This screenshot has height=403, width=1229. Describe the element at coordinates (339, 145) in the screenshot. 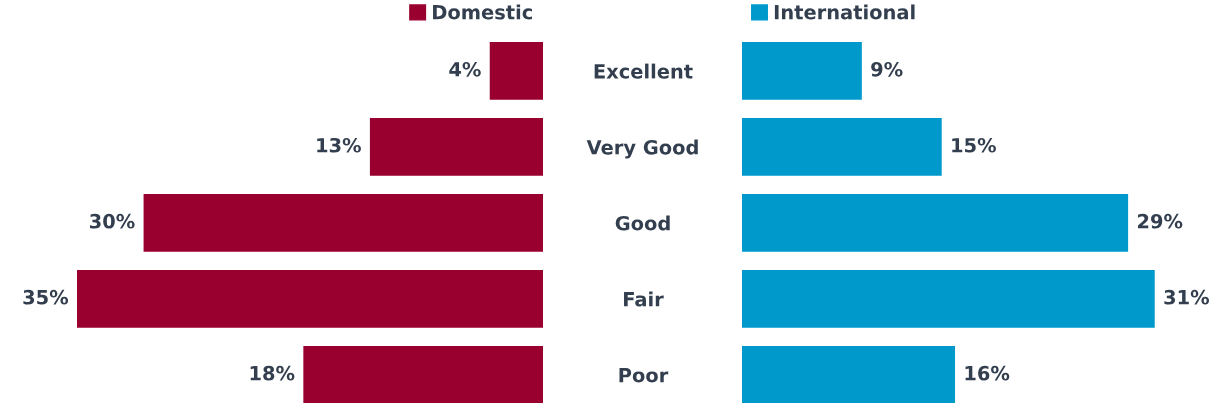

I see `data-label: 13%` at that location.